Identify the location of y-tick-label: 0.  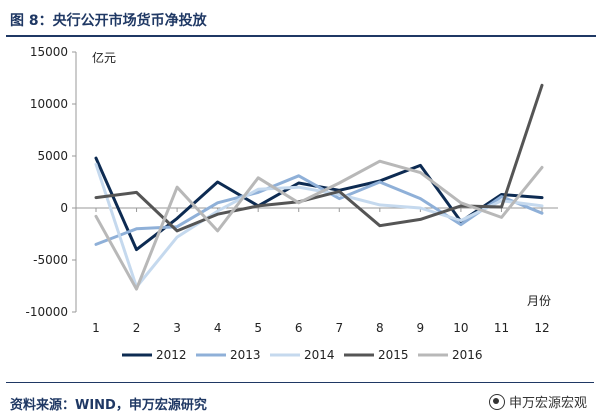
(64, 208).